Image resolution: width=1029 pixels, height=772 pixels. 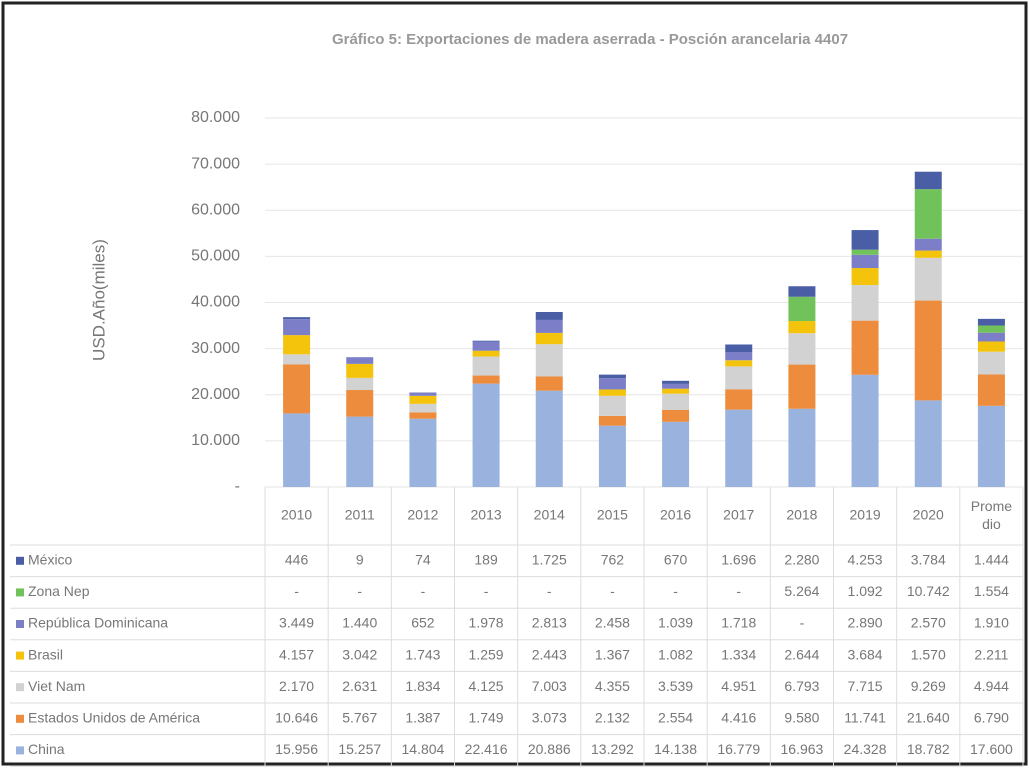 What do you see at coordinates (865, 686) in the screenshot?
I see `value-label: 7.715` at bounding box center [865, 686].